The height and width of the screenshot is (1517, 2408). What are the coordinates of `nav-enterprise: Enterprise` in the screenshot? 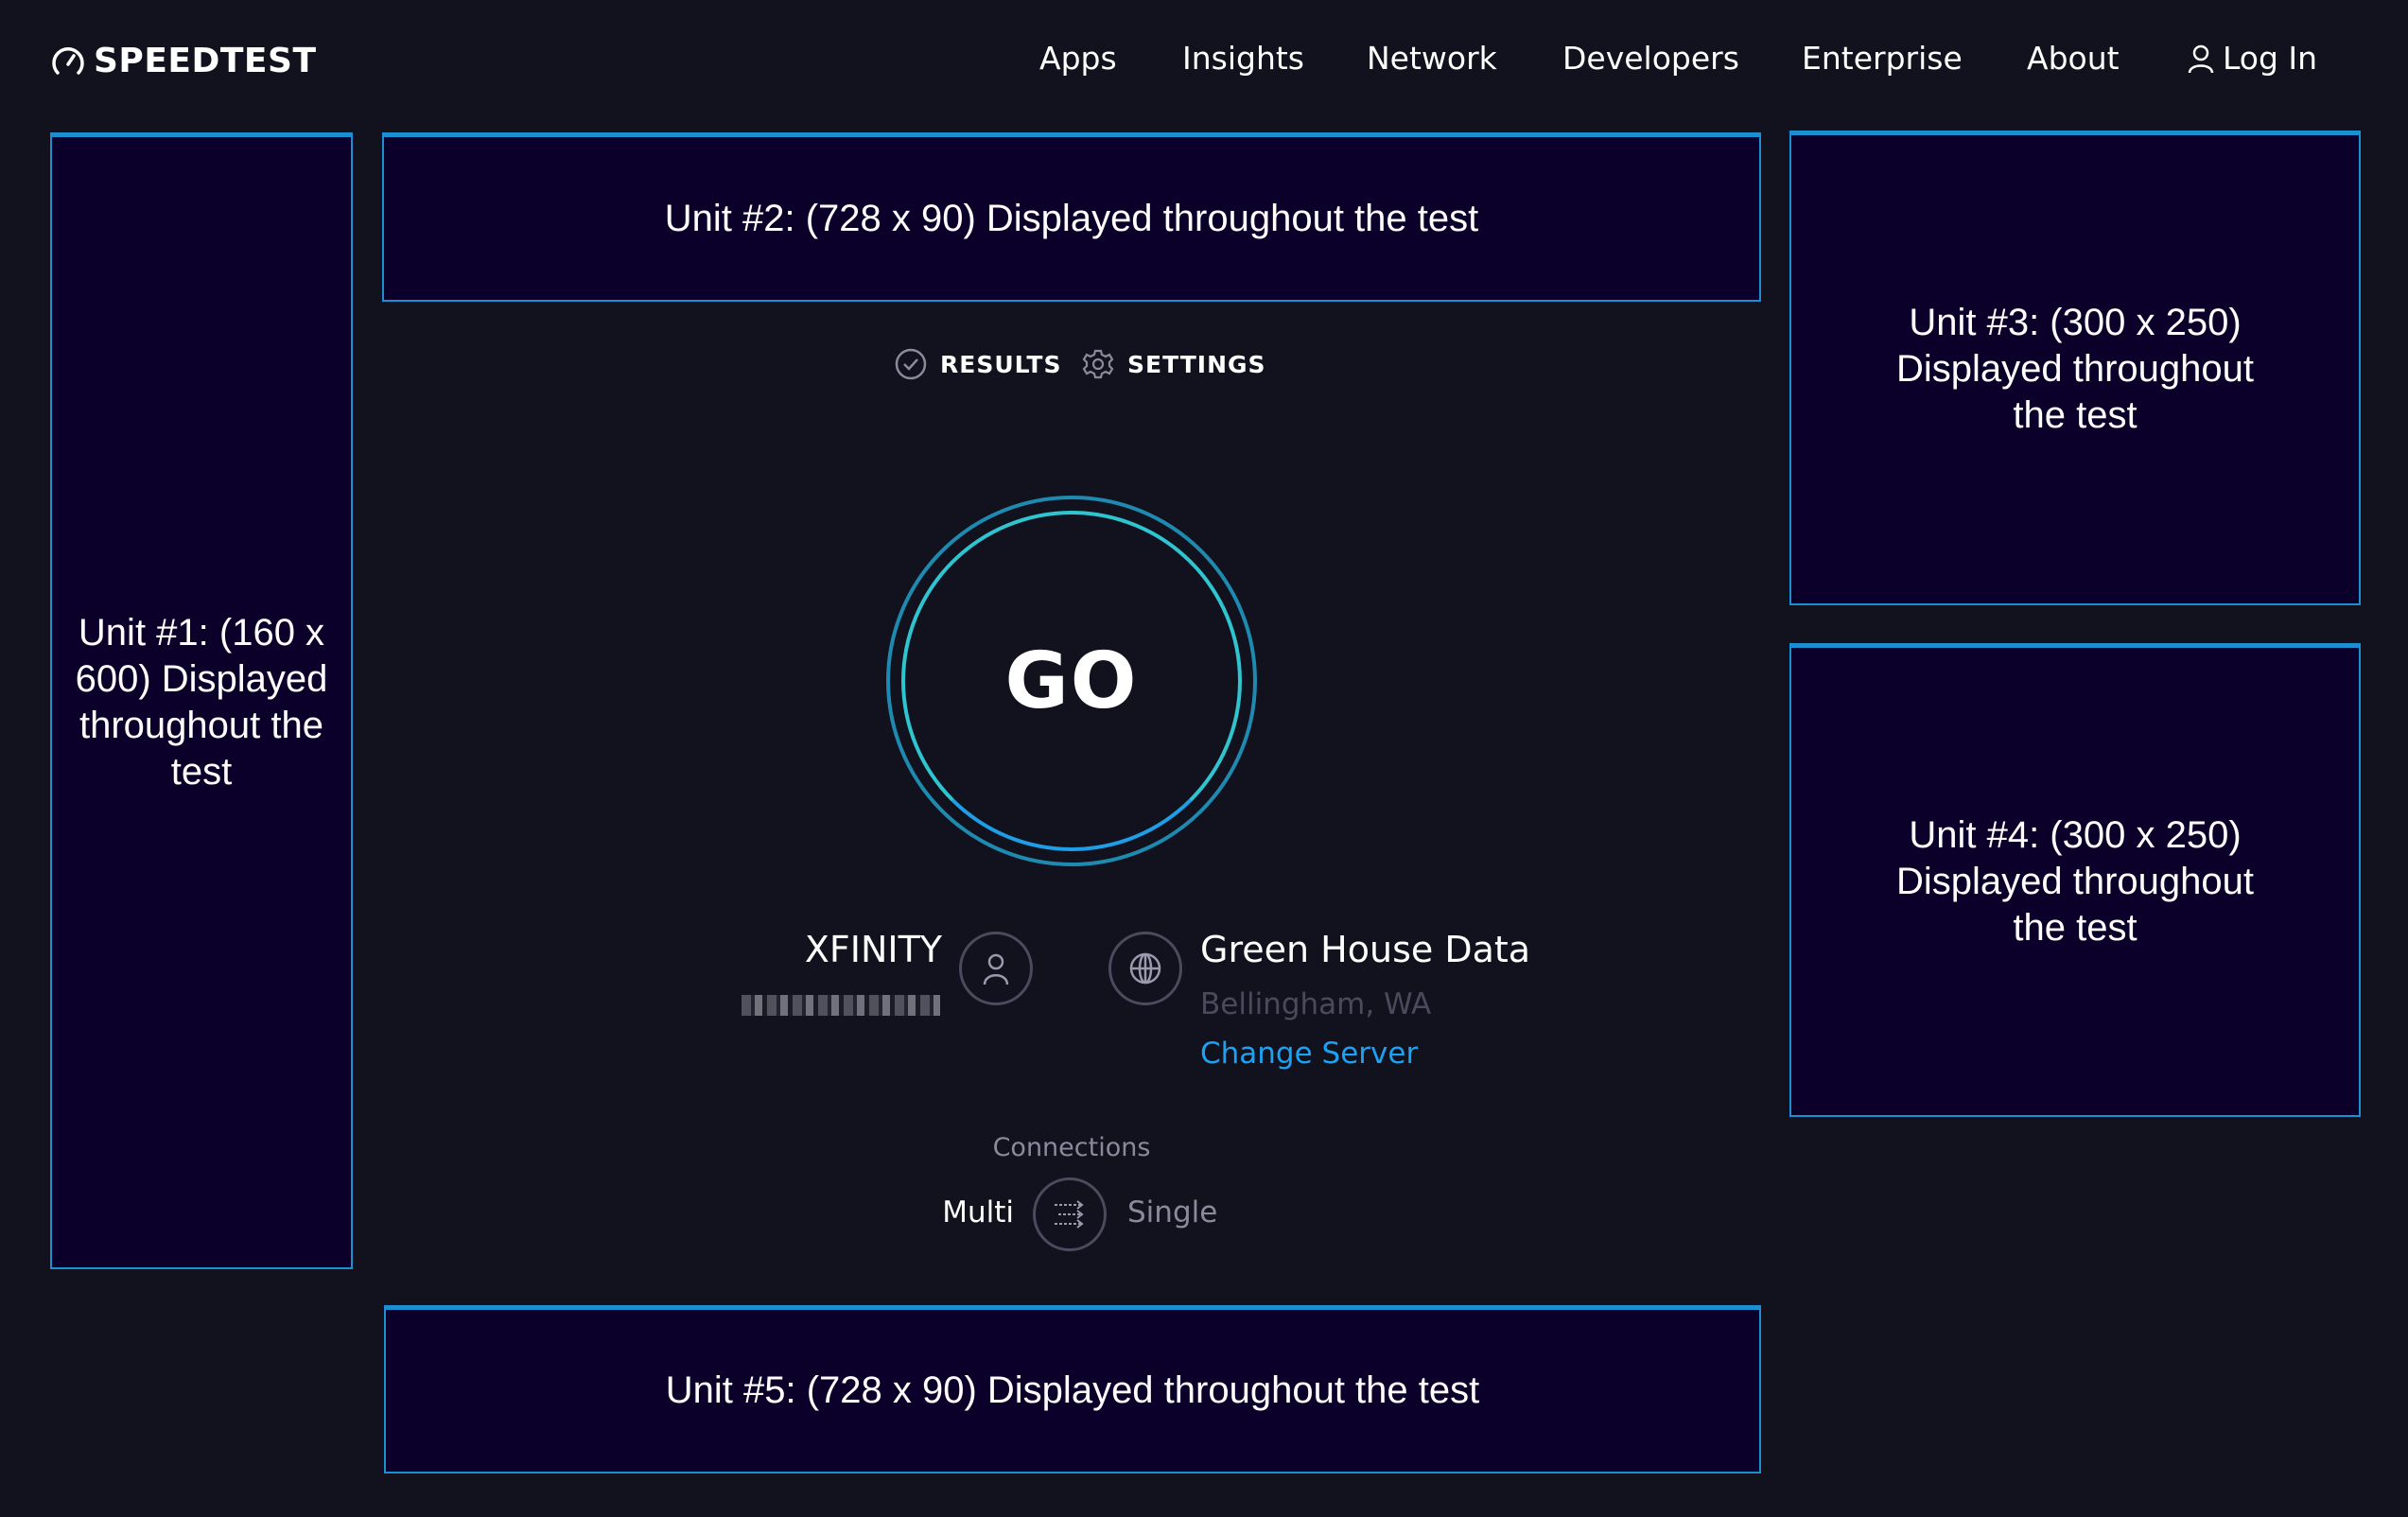 It's located at (1883, 58).